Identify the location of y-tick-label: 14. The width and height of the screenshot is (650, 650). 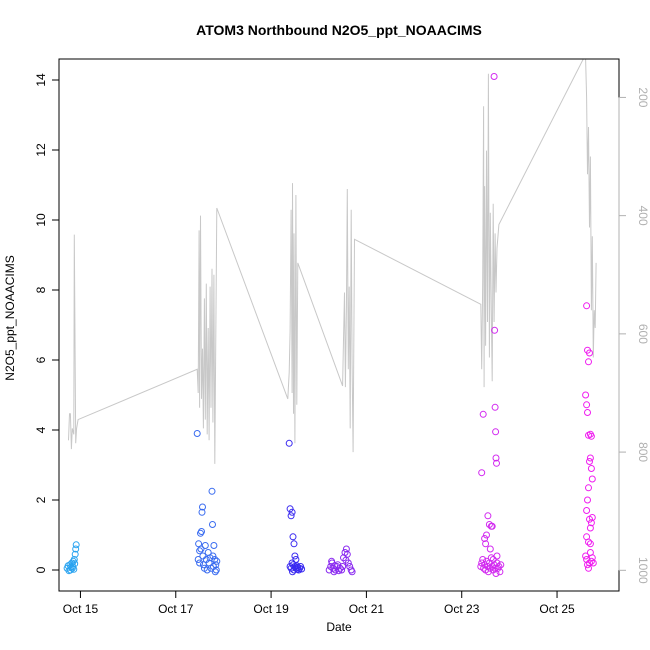
(41, 80).